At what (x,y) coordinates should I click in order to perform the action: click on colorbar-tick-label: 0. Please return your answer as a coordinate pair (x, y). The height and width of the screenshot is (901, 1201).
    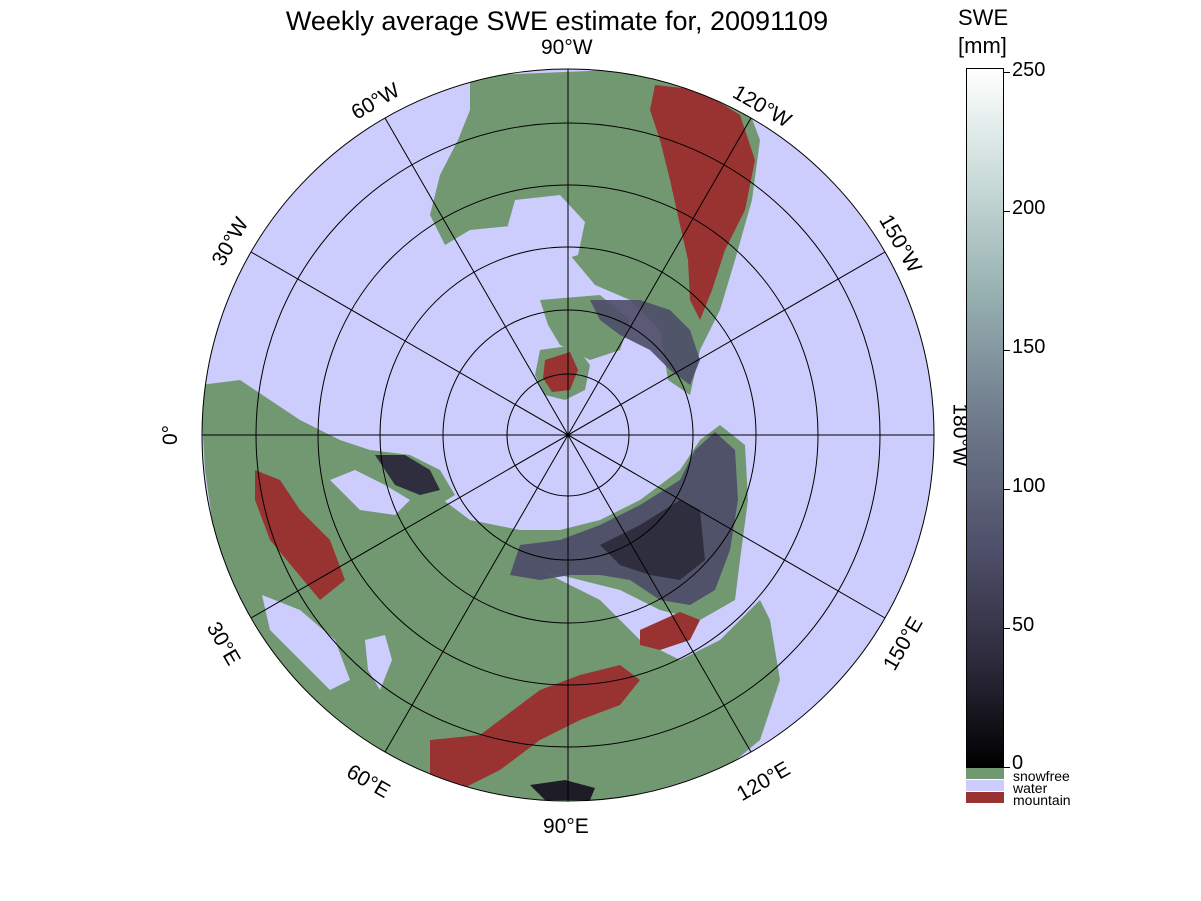
    Looking at the image, I should click on (1018, 763).